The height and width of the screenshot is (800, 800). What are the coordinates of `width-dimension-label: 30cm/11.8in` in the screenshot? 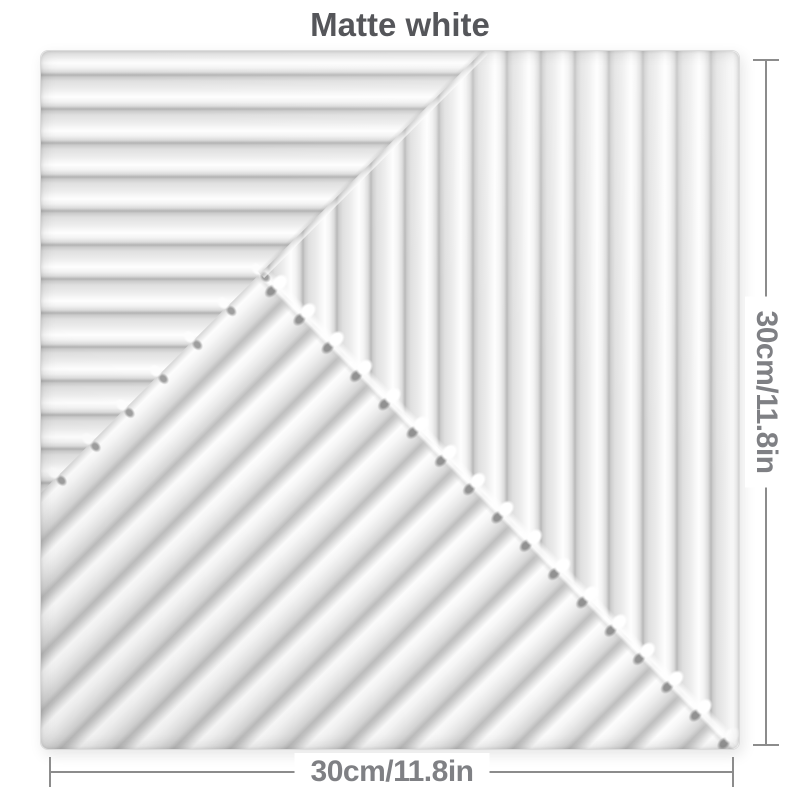 It's located at (392, 772).